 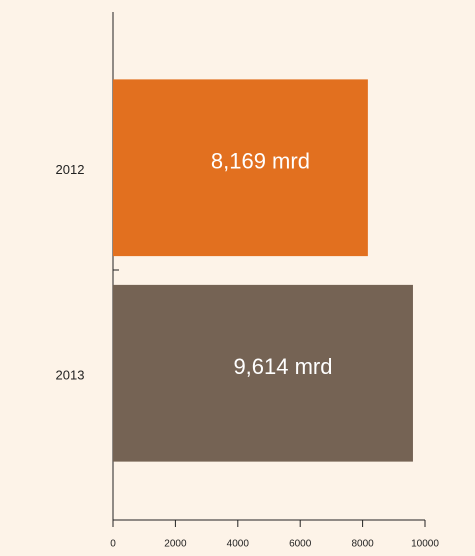 I want to click on x-tick-label: 0, so click(x=113, y=544).